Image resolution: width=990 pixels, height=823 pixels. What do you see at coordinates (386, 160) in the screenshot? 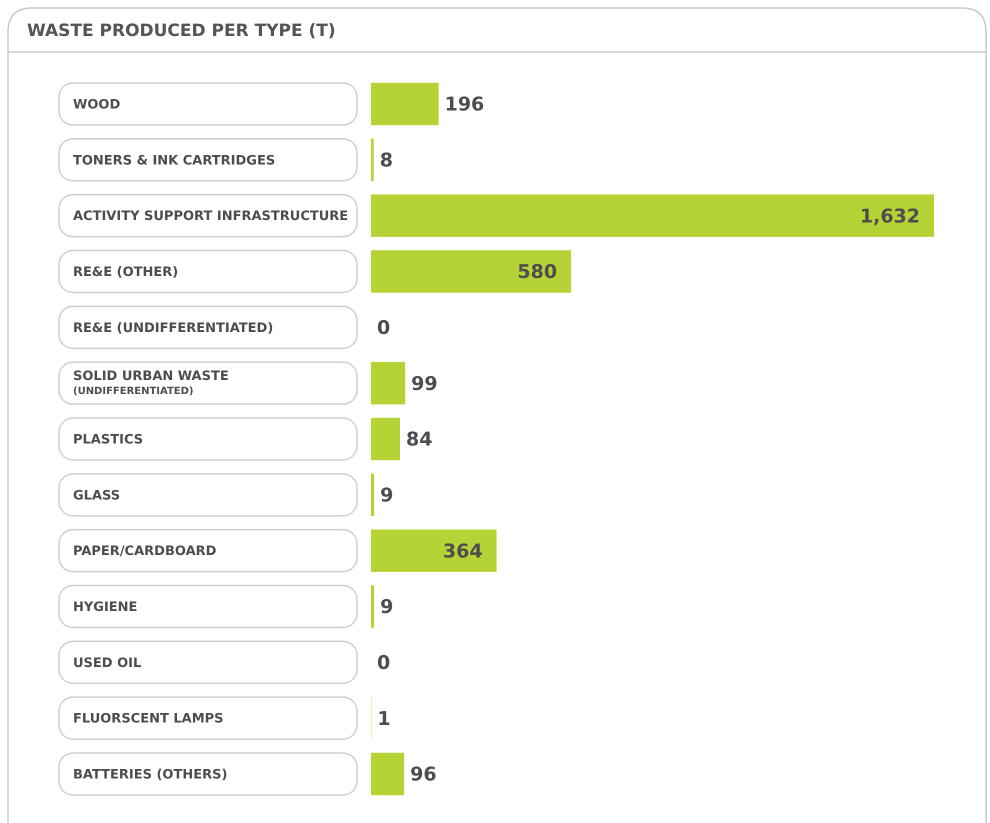
I see `data-label: 8` at bounding box center [386, 160].